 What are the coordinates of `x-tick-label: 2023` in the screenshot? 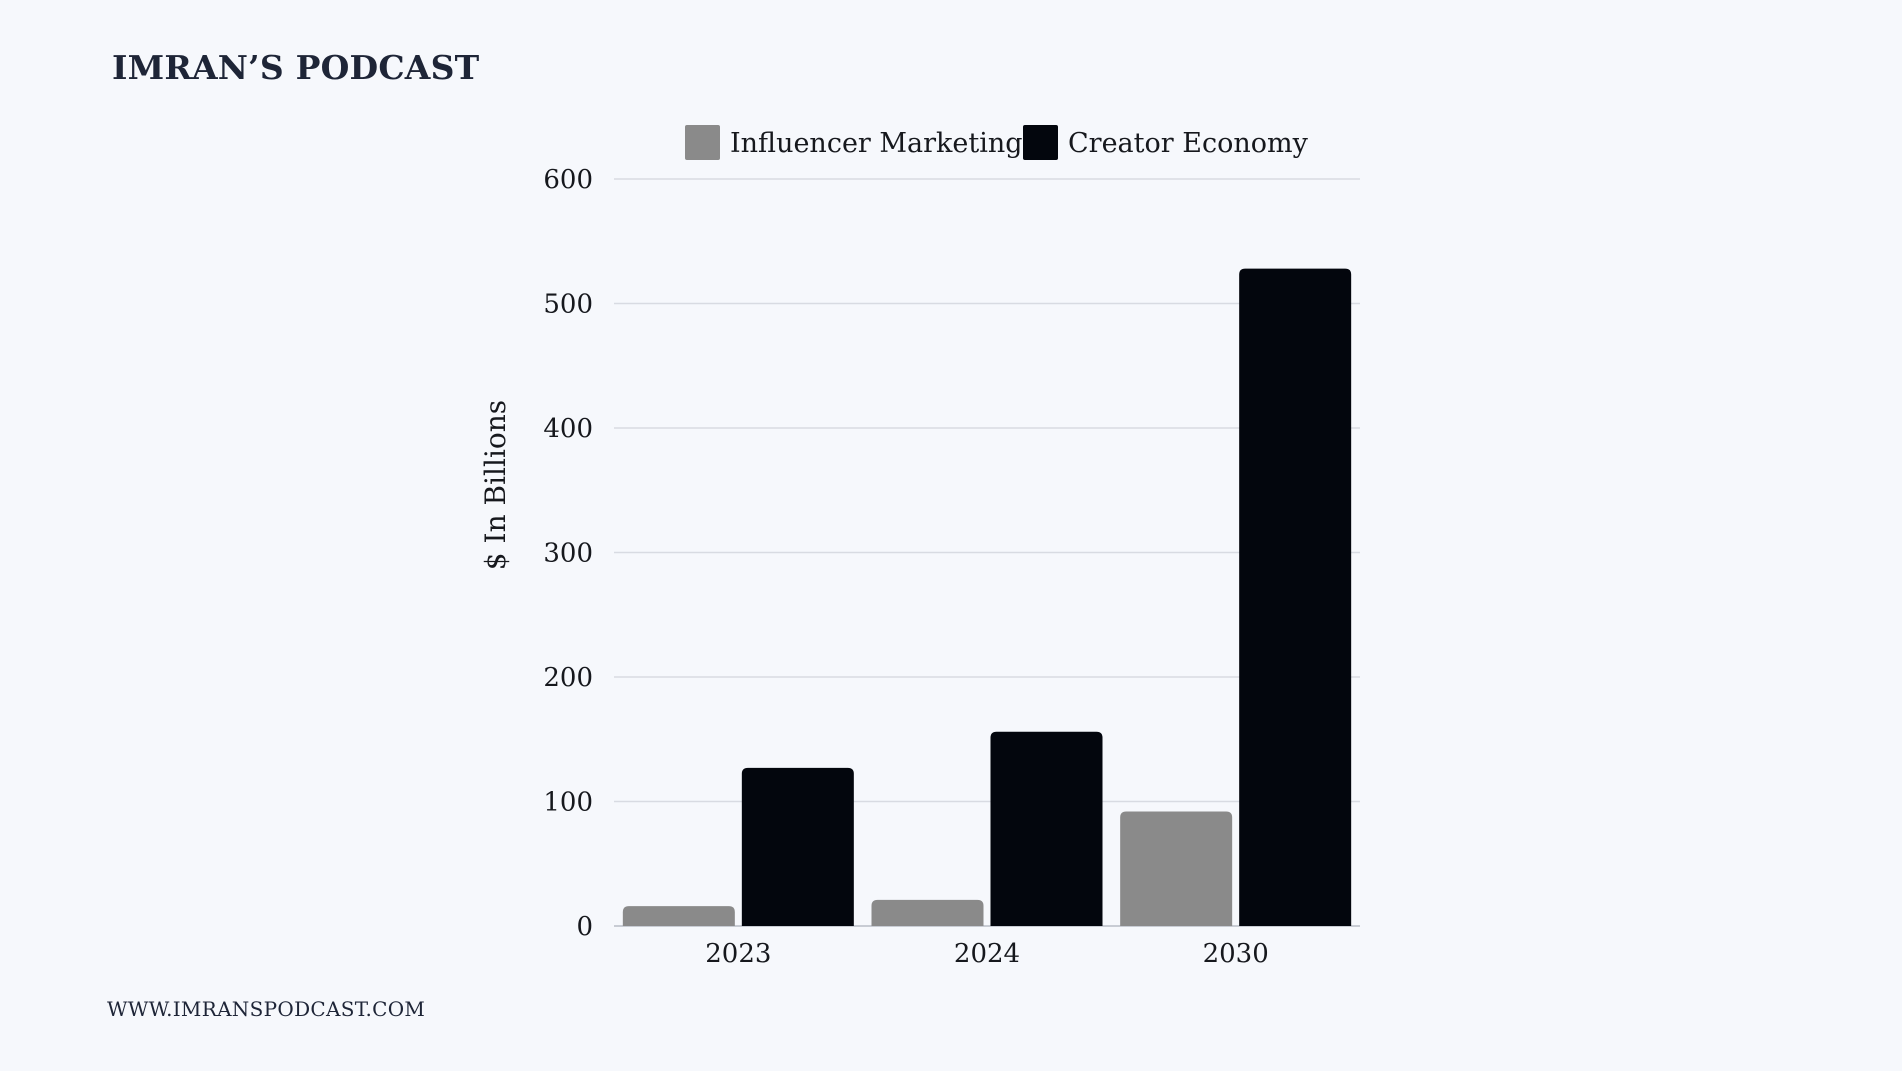 It's located at (738, 954).